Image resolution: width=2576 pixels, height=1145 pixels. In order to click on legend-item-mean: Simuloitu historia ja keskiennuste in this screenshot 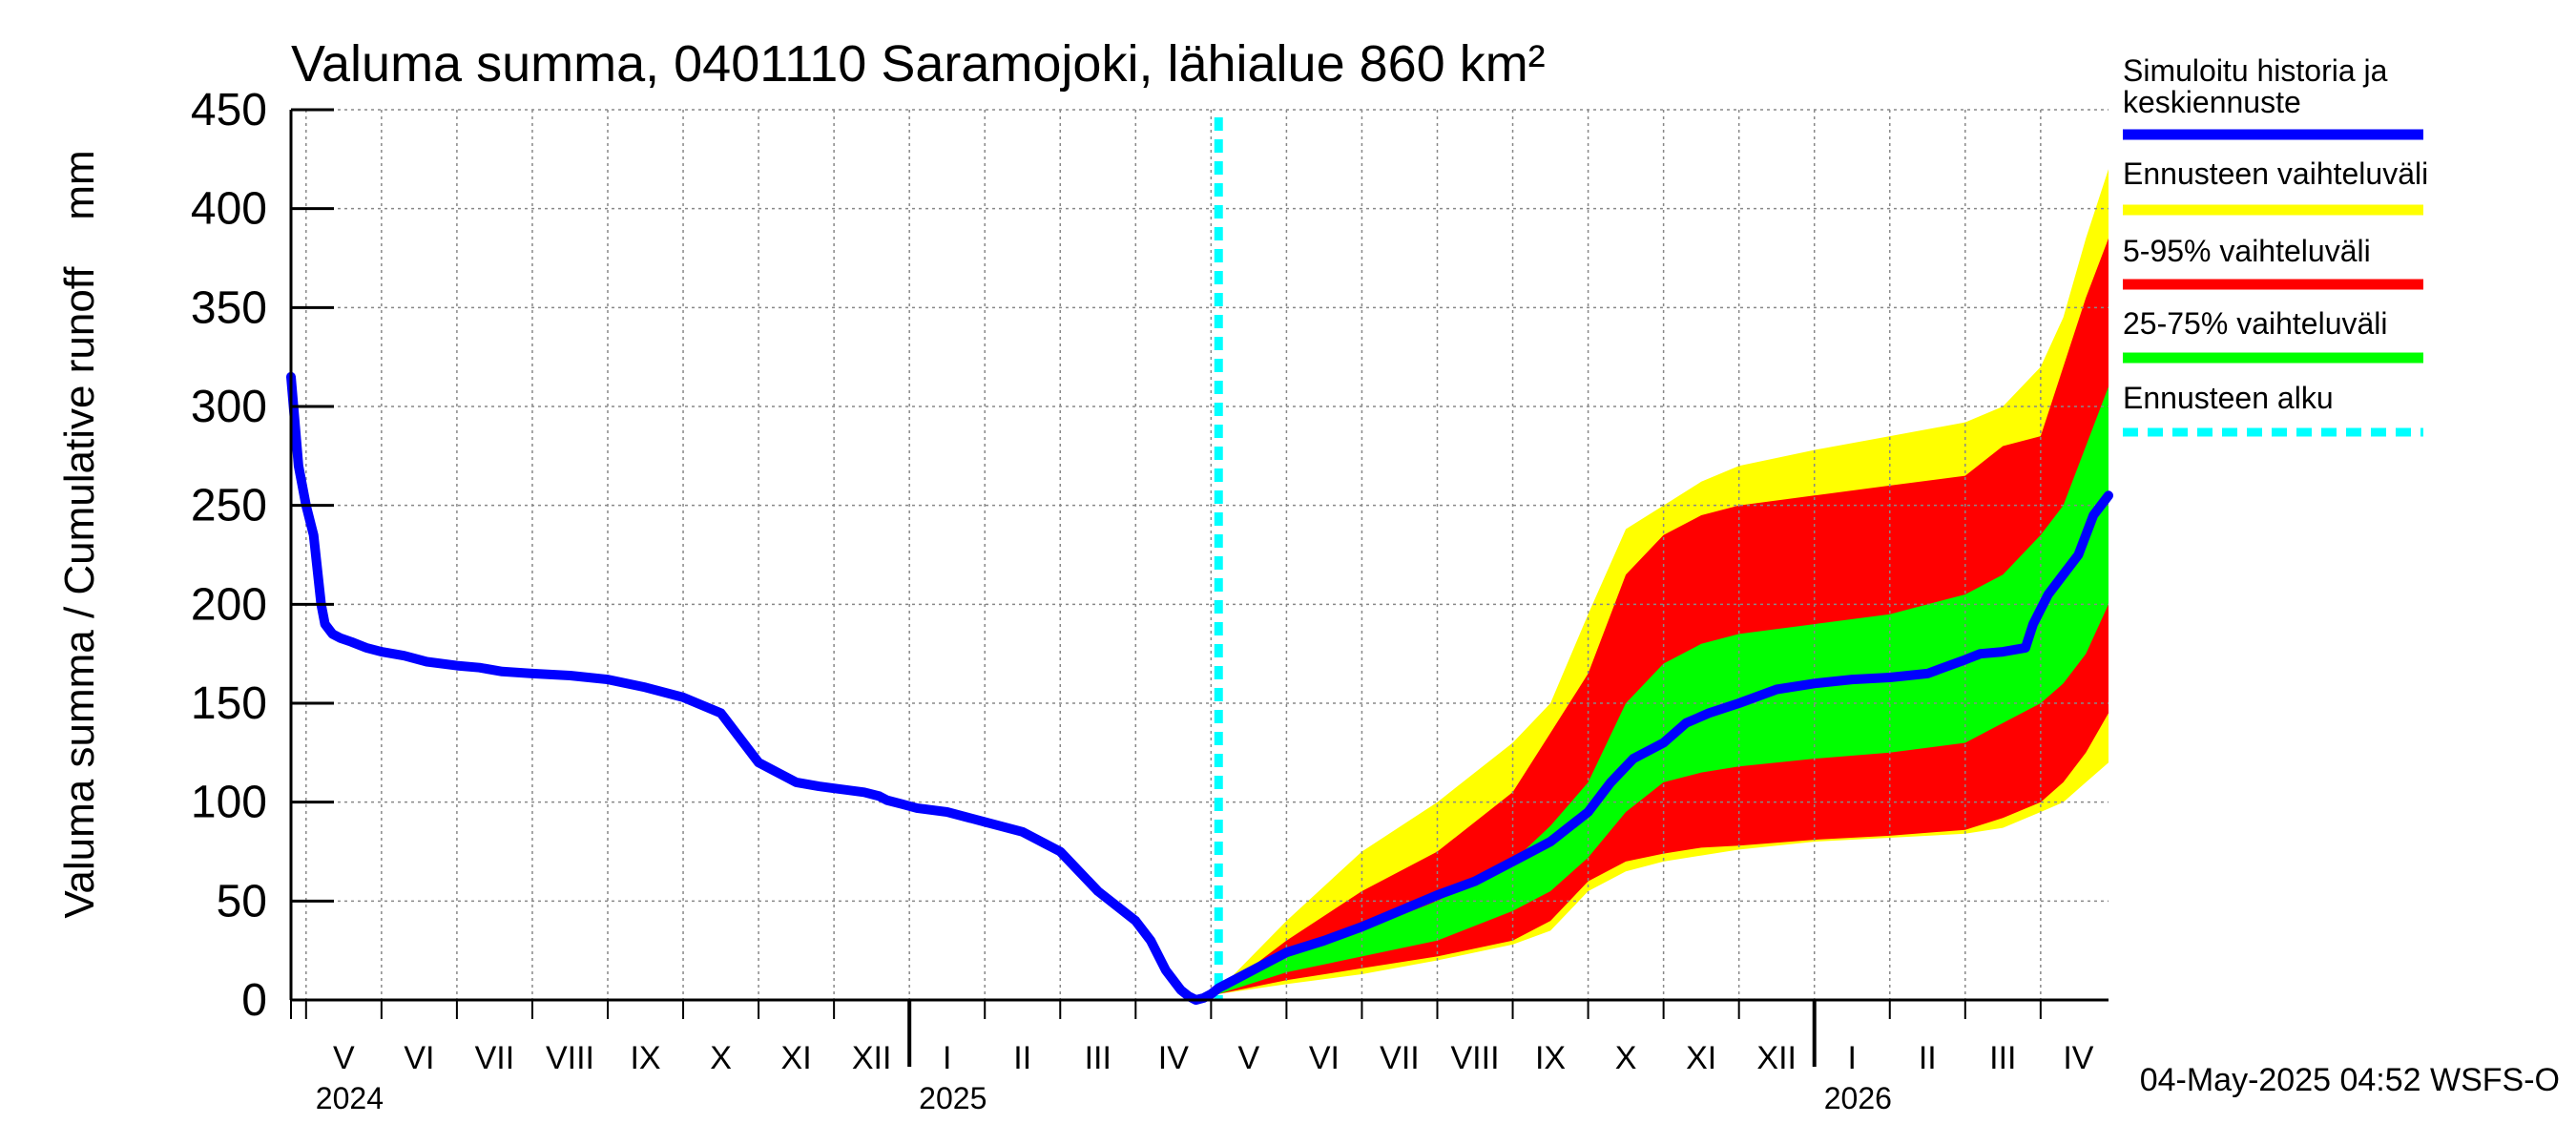, I will do `click(2273, 96)`.